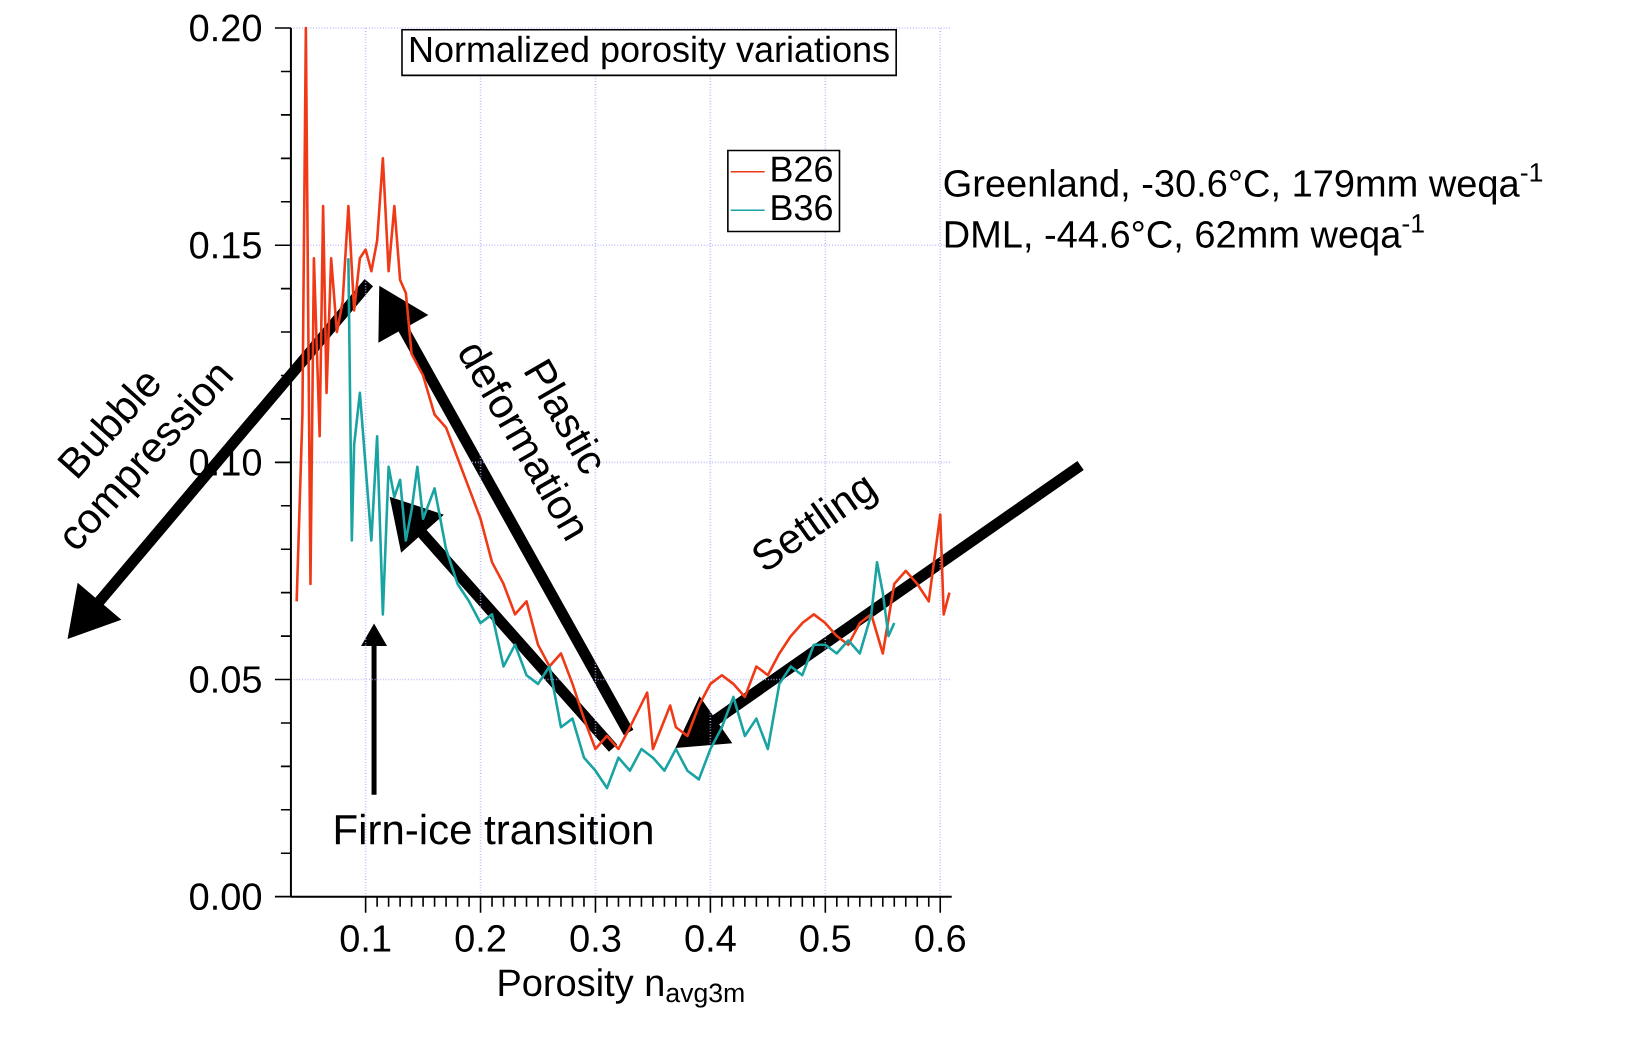 The image size is (1629, 1039). Describe the element at coordinates (365, 938) in the screenshot. I see `x-tick-label: 0.1` at that location.